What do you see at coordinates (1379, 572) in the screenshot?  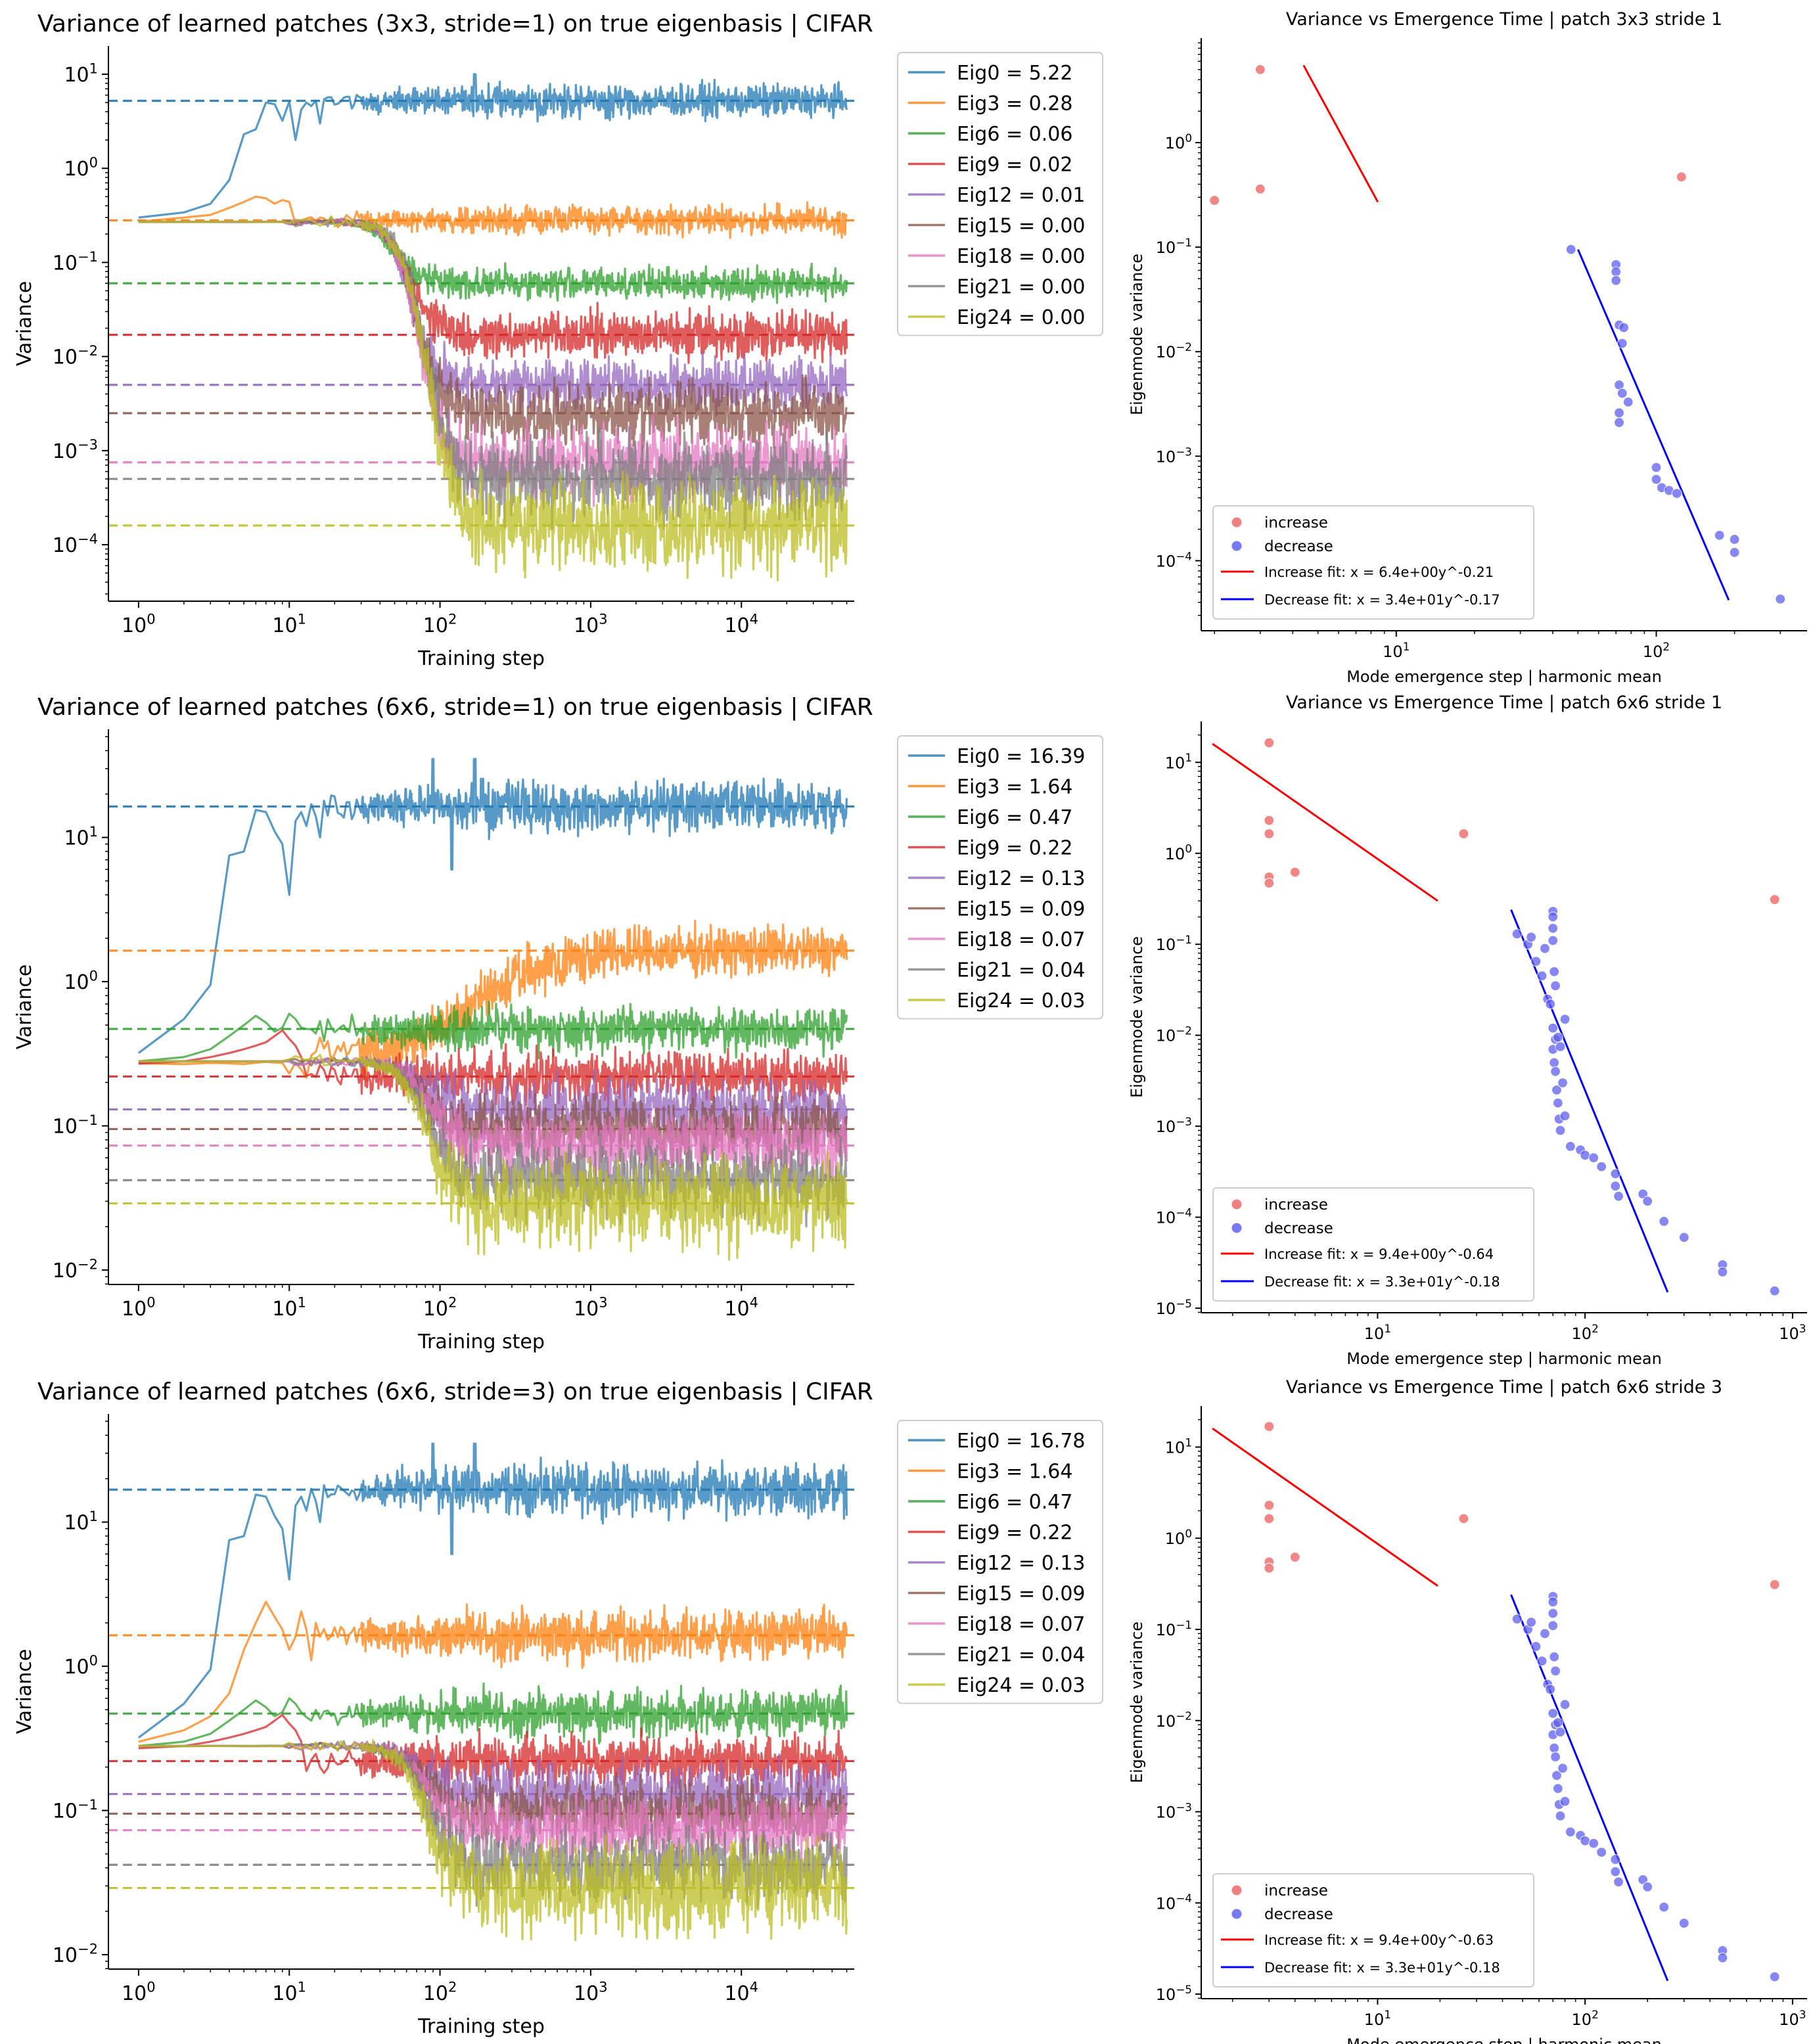 I see `legend-entry: Increase fit: x = 6.4e+00y^-0.21` at bounding box center [1379, 572].